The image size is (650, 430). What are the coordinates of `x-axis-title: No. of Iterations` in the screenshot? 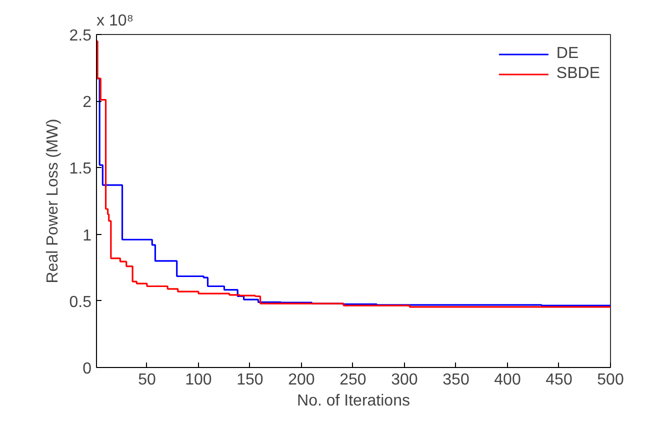 It's located at (353, 401).